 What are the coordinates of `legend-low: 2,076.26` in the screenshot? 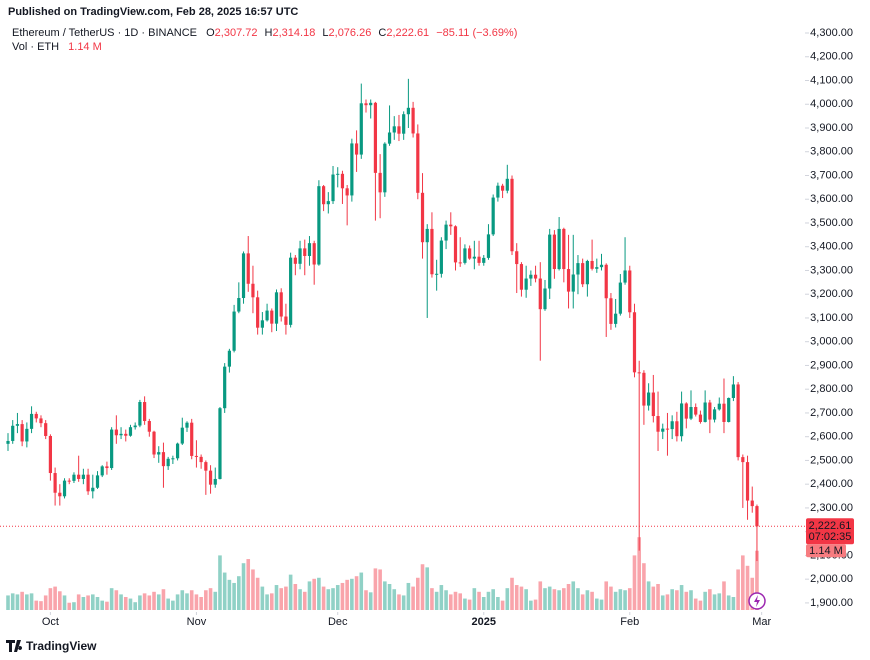 It's located at (350, 33).